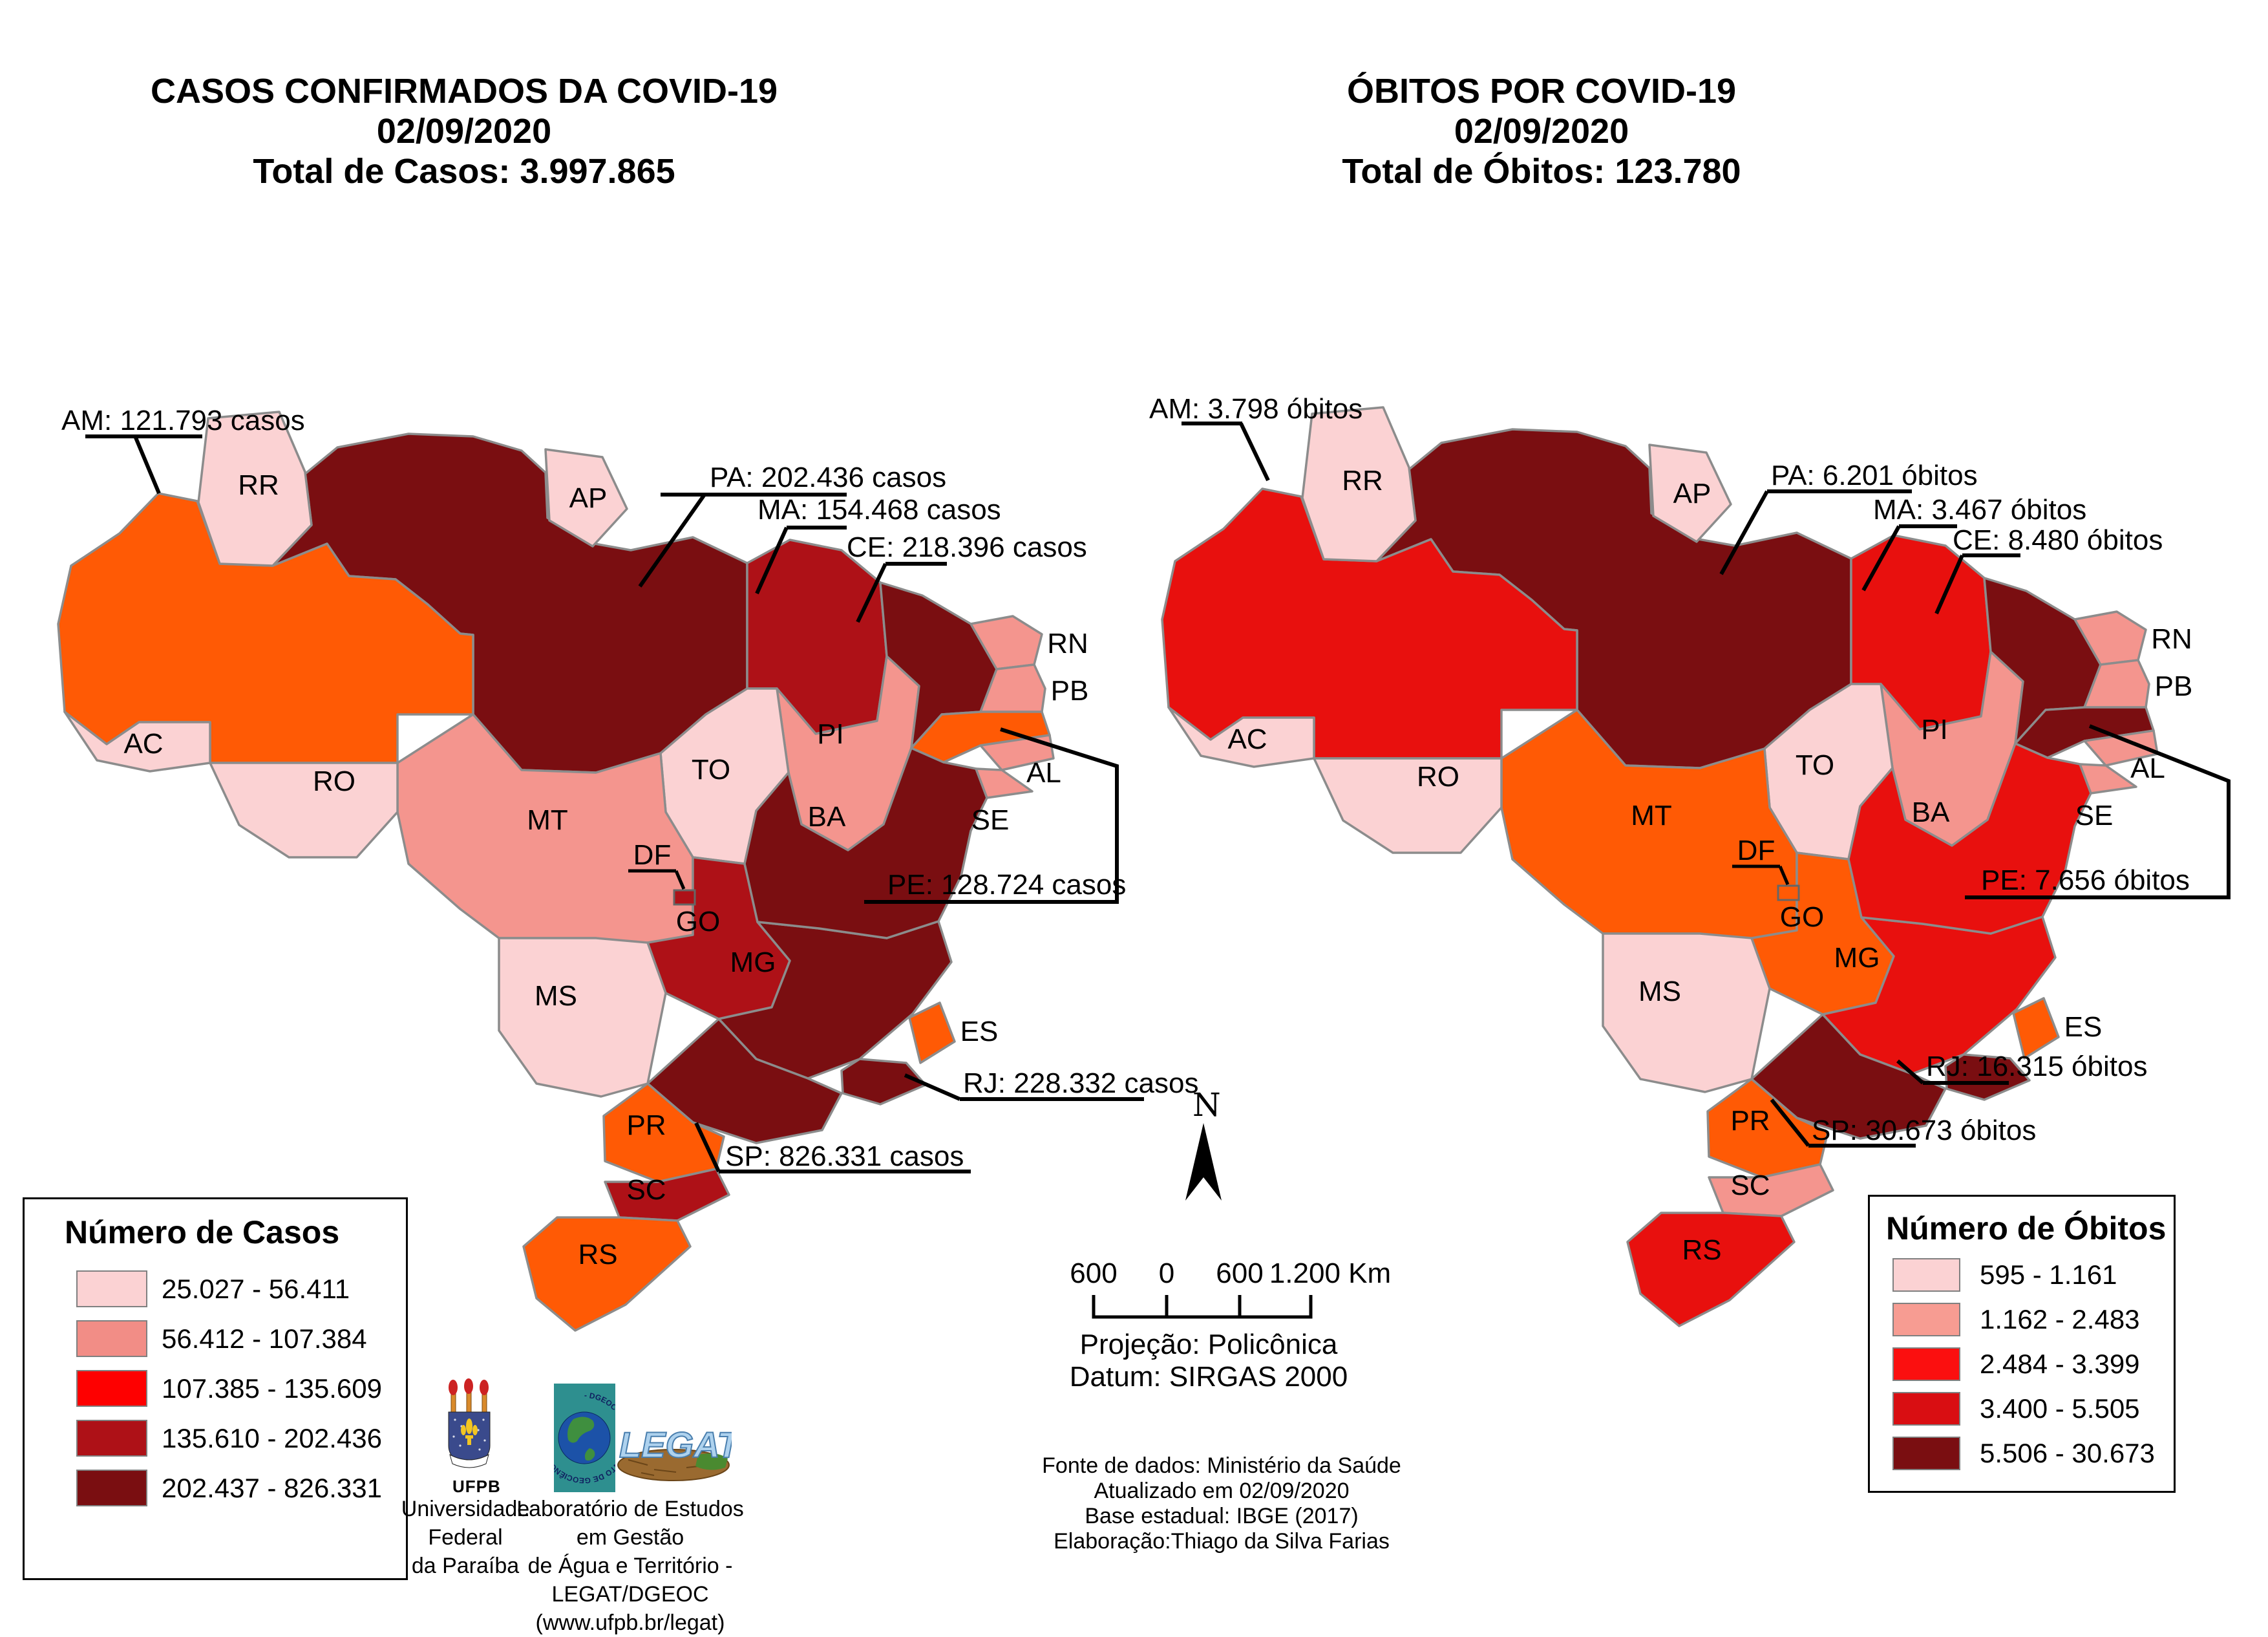 The height and width of the screenshot is (1637, 2268). Describe the element at coordinates (556, 996) in the screenshot. I see `state-label-MS: MS` at that location.